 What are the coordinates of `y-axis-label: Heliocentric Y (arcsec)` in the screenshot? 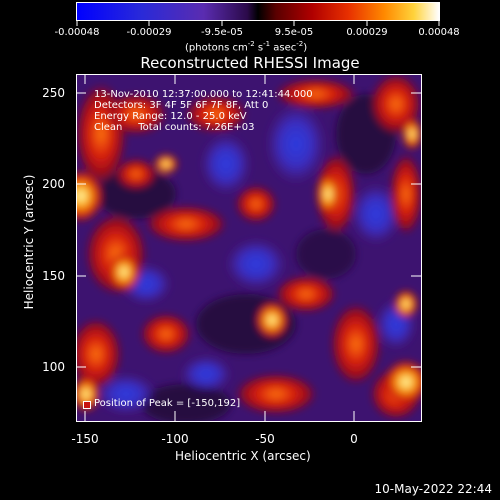 It's located at (29, 242).